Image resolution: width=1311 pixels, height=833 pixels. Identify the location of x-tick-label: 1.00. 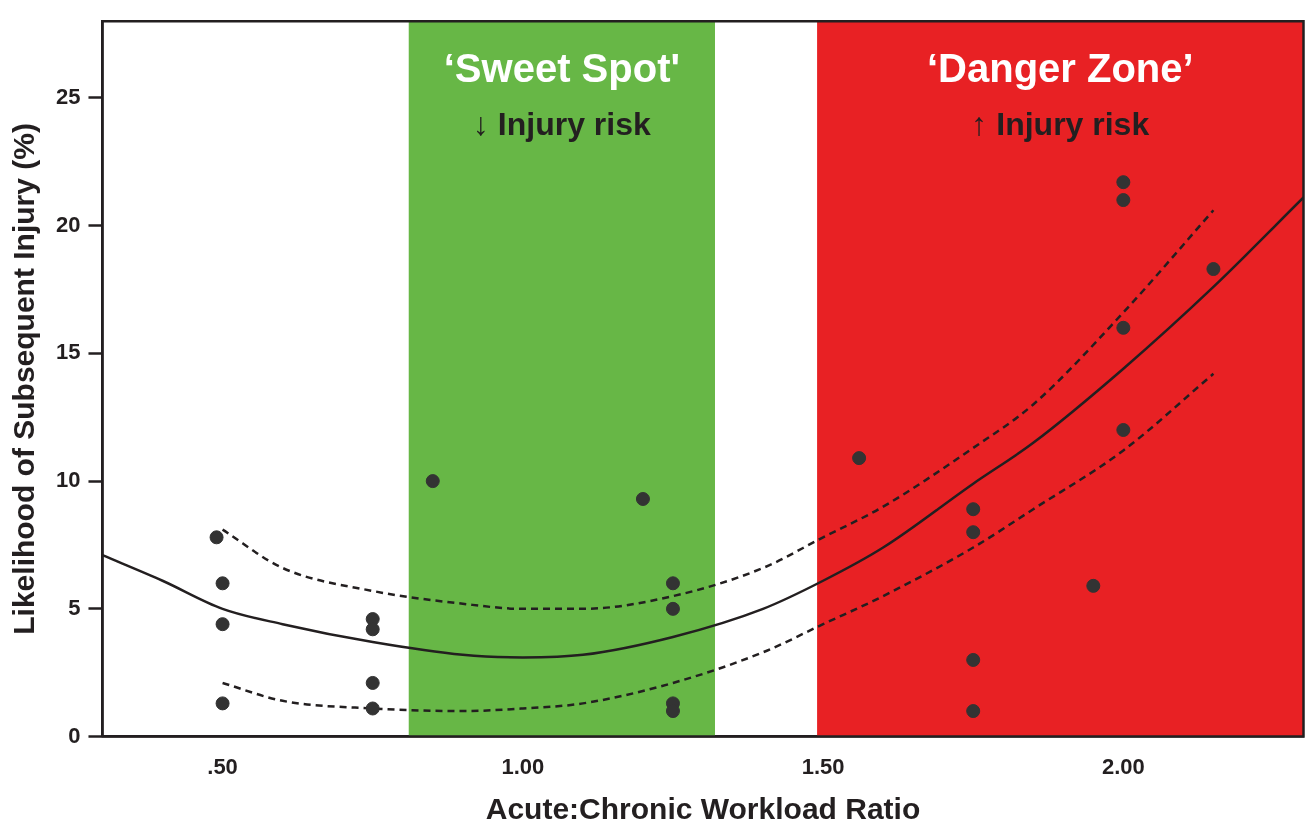
(523, 766).